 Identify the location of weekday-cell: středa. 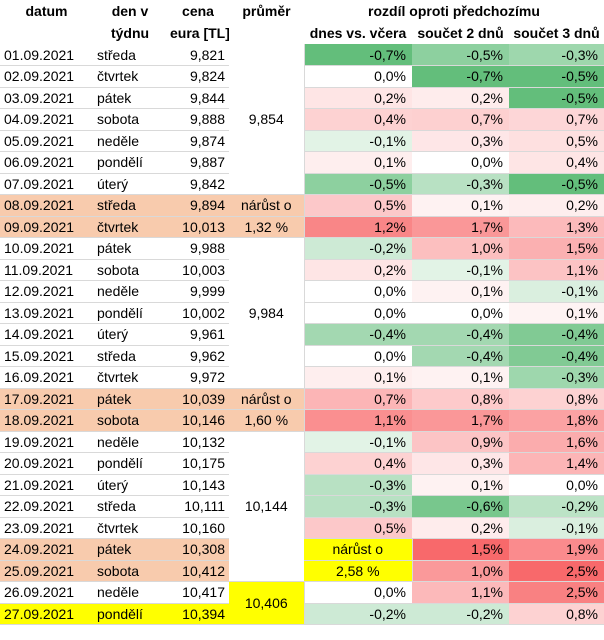
(130, 506).